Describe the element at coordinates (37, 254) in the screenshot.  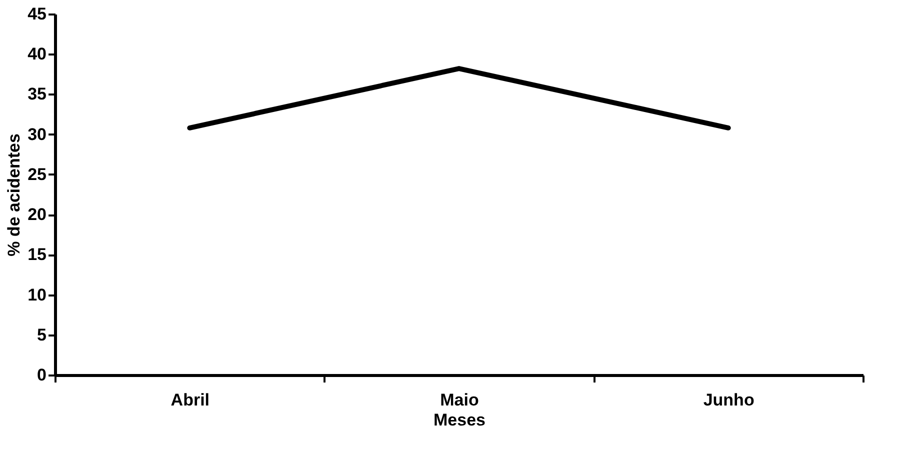
I see `y-tick-label: 15` at that location.